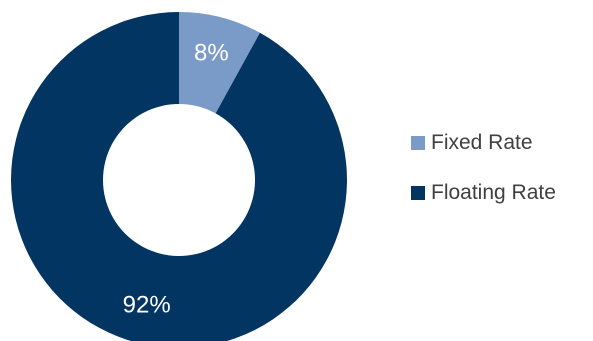 Image resolution: width=593 pixels, height=341 pixels. I want to click on legend-swatch-fixed-rate, so click(418, 143).